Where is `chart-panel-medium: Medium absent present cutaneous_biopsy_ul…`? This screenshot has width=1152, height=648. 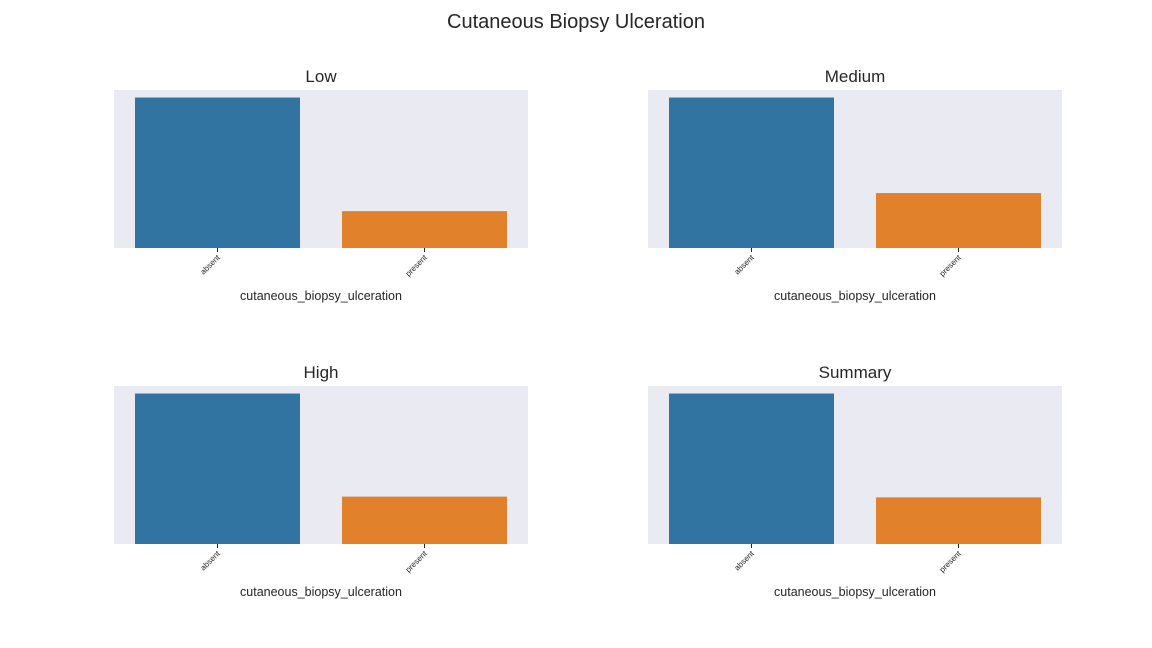
chart-panel-medium: Medium absent present cutaneous_biopsy_ul… is located at coordinates (855, 188).